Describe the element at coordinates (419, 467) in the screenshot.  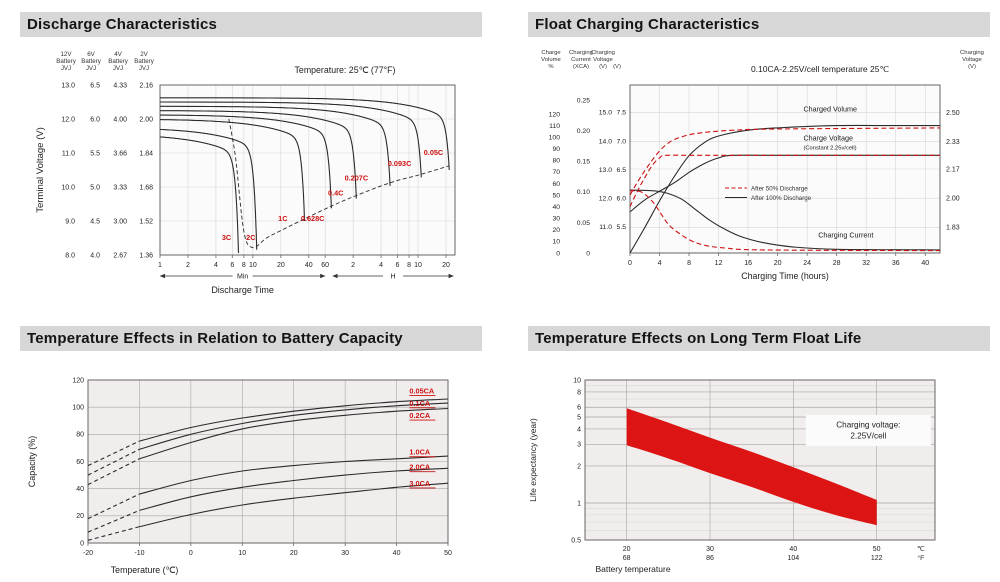
I see `svg-text: 2.0CA` at that location.